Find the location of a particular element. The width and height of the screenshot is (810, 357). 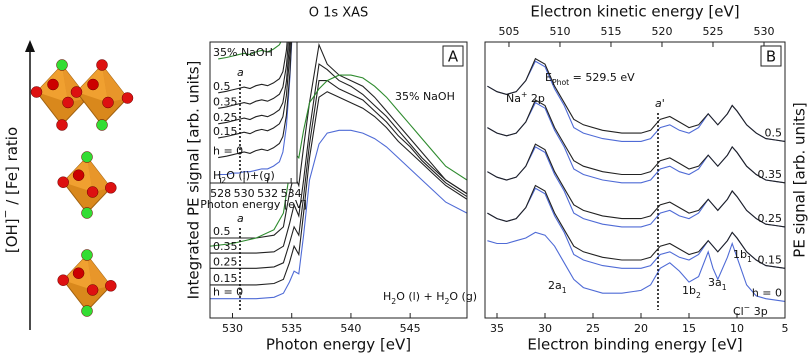

text-part: a' is located at coordinates (660, 103).